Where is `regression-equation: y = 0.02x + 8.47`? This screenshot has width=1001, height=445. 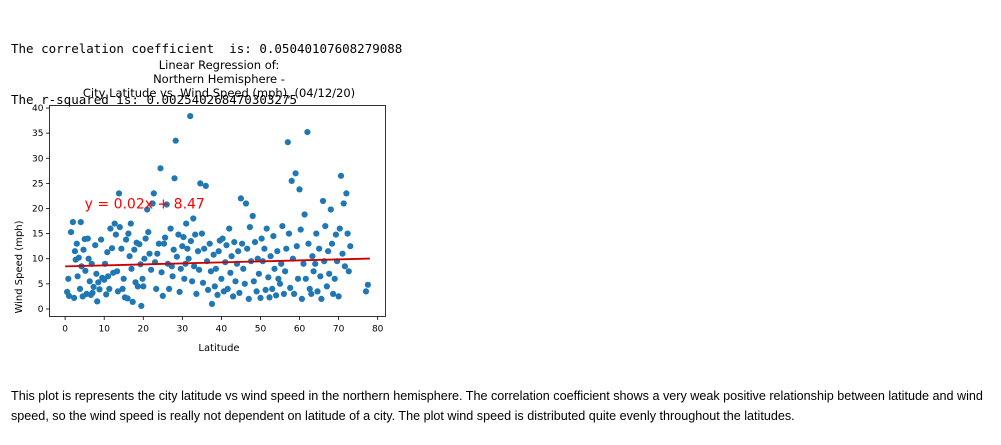 regression-equation: y = 0.02x + 8.47 is located at coordinates (145, 204).